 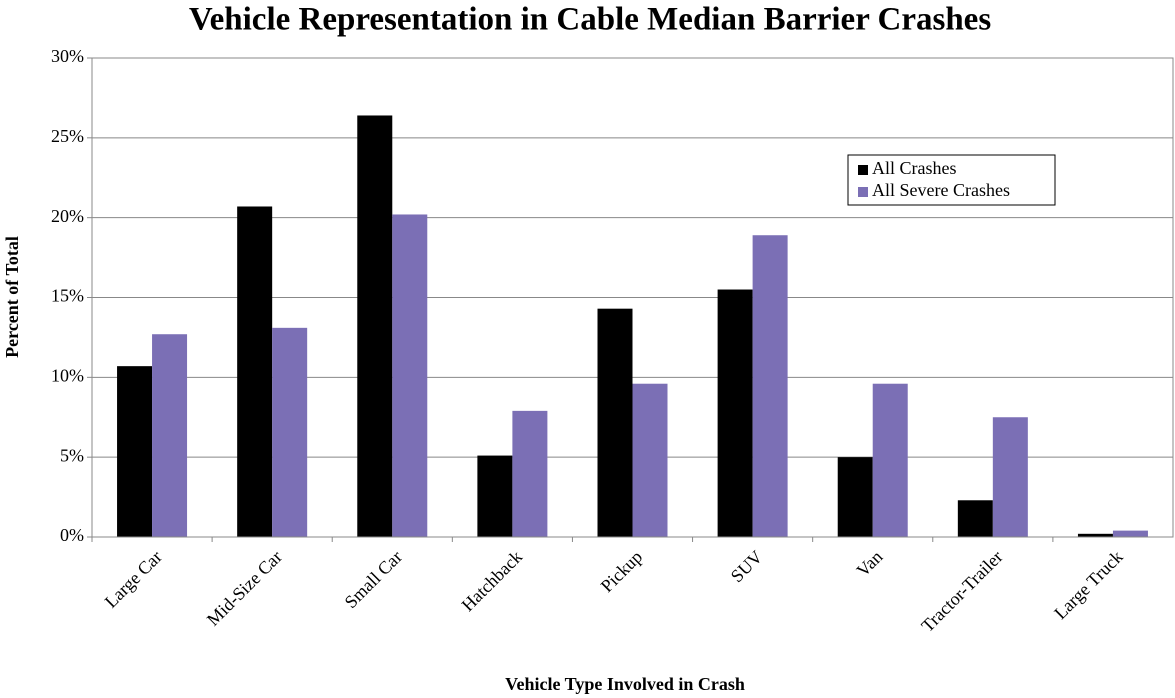 I want to click on x-tick-label: Mid-Size Car, so click(x=244, y=588).